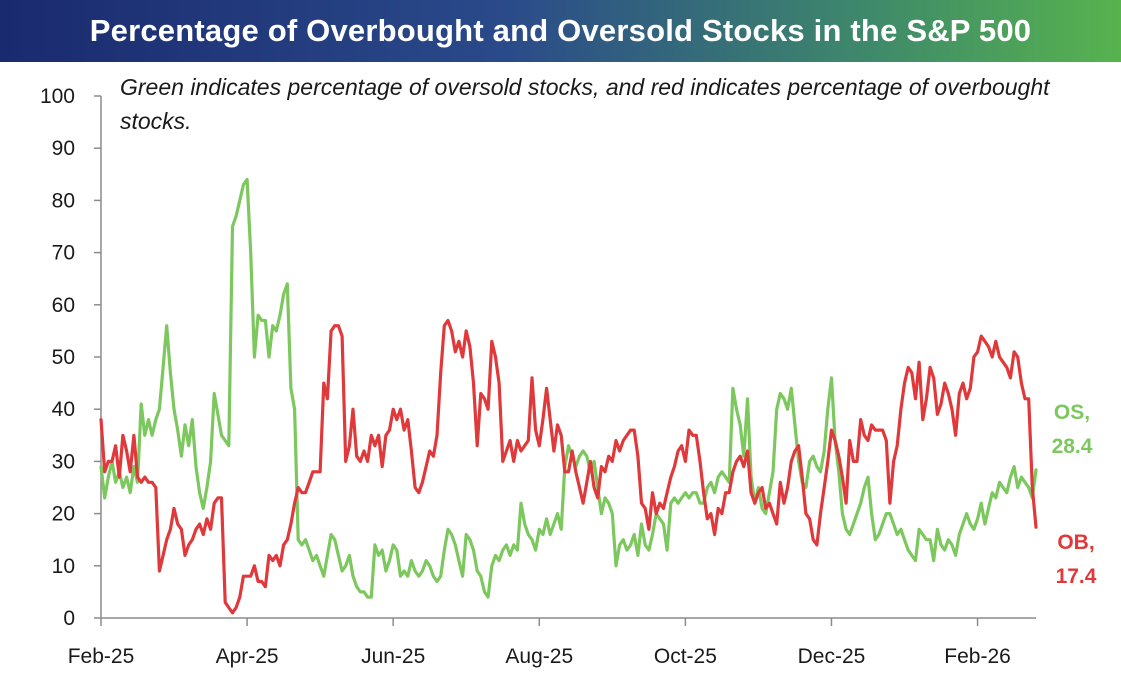 This screenshot has height=678, width=1121. I want to click on y-tick-label: 60, so click(63, 305).